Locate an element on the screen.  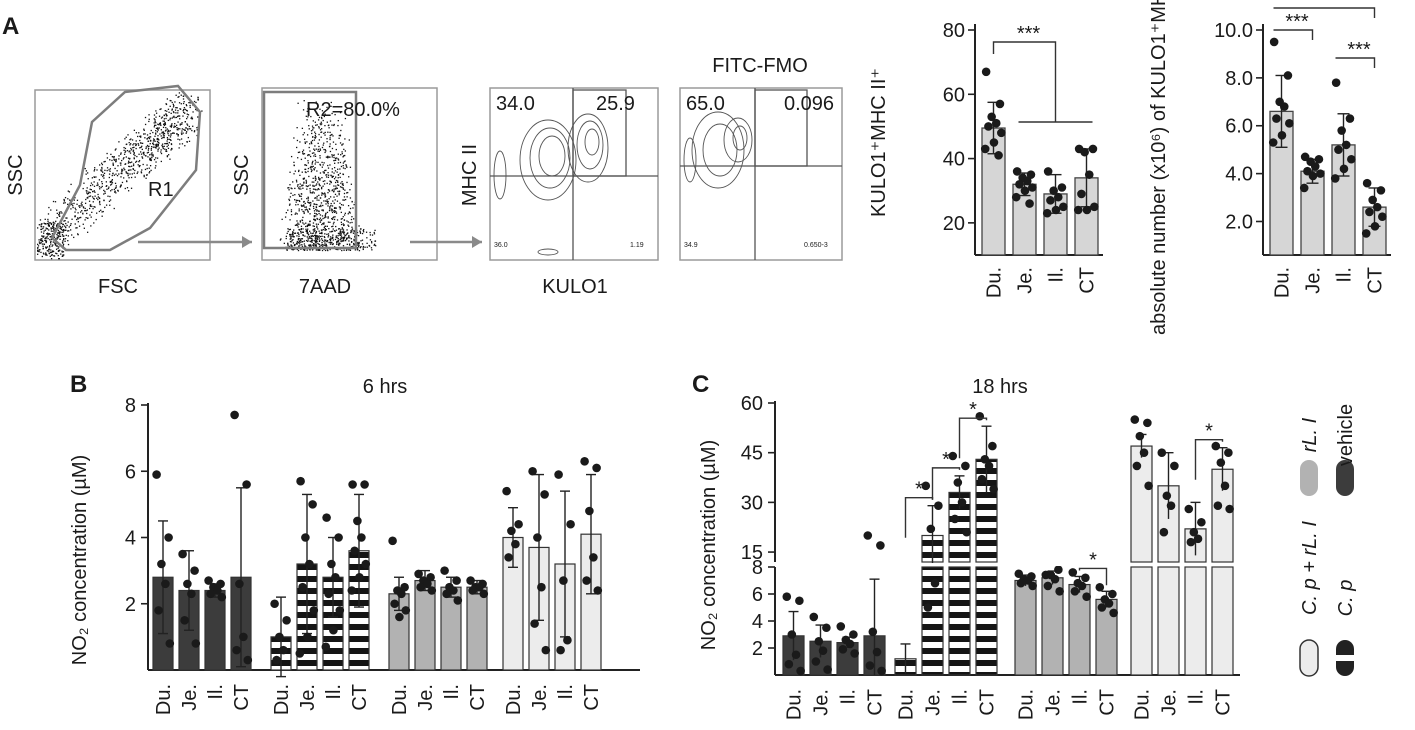
flow-frame is located at coordinates (122, 175).